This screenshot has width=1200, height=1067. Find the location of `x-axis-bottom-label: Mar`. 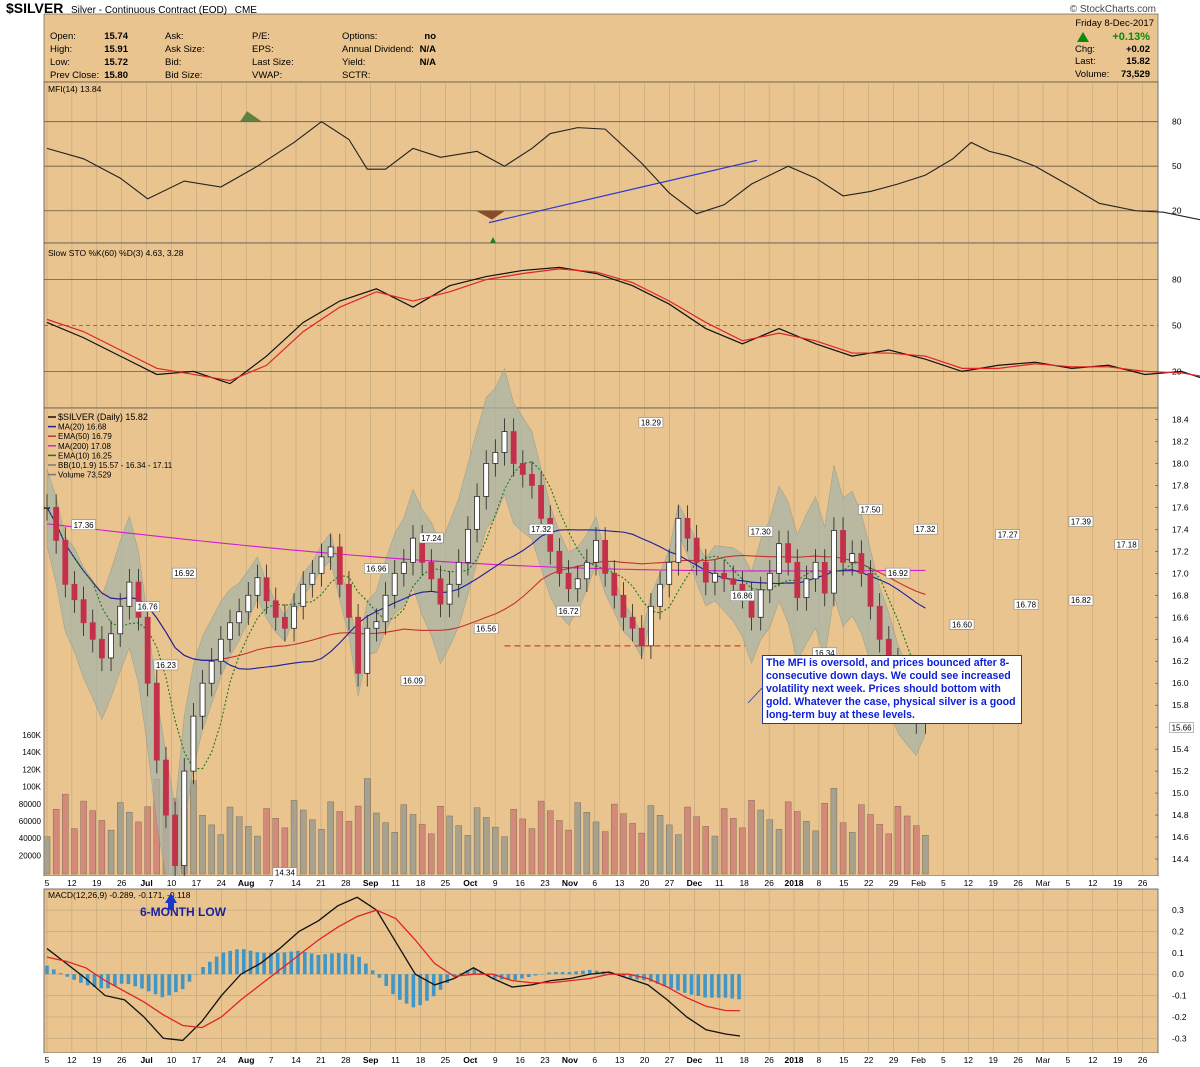

x-axis-bottom-label: Mar is located at coordinates (1043, 1060).